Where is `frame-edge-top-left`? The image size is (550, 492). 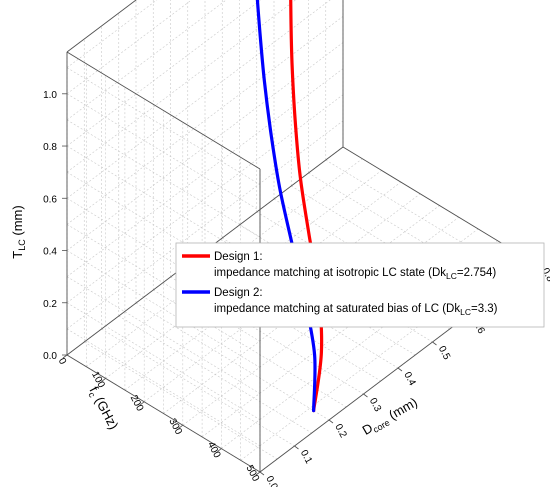 frame-edge-top-left is located at coordinates (163, 110).